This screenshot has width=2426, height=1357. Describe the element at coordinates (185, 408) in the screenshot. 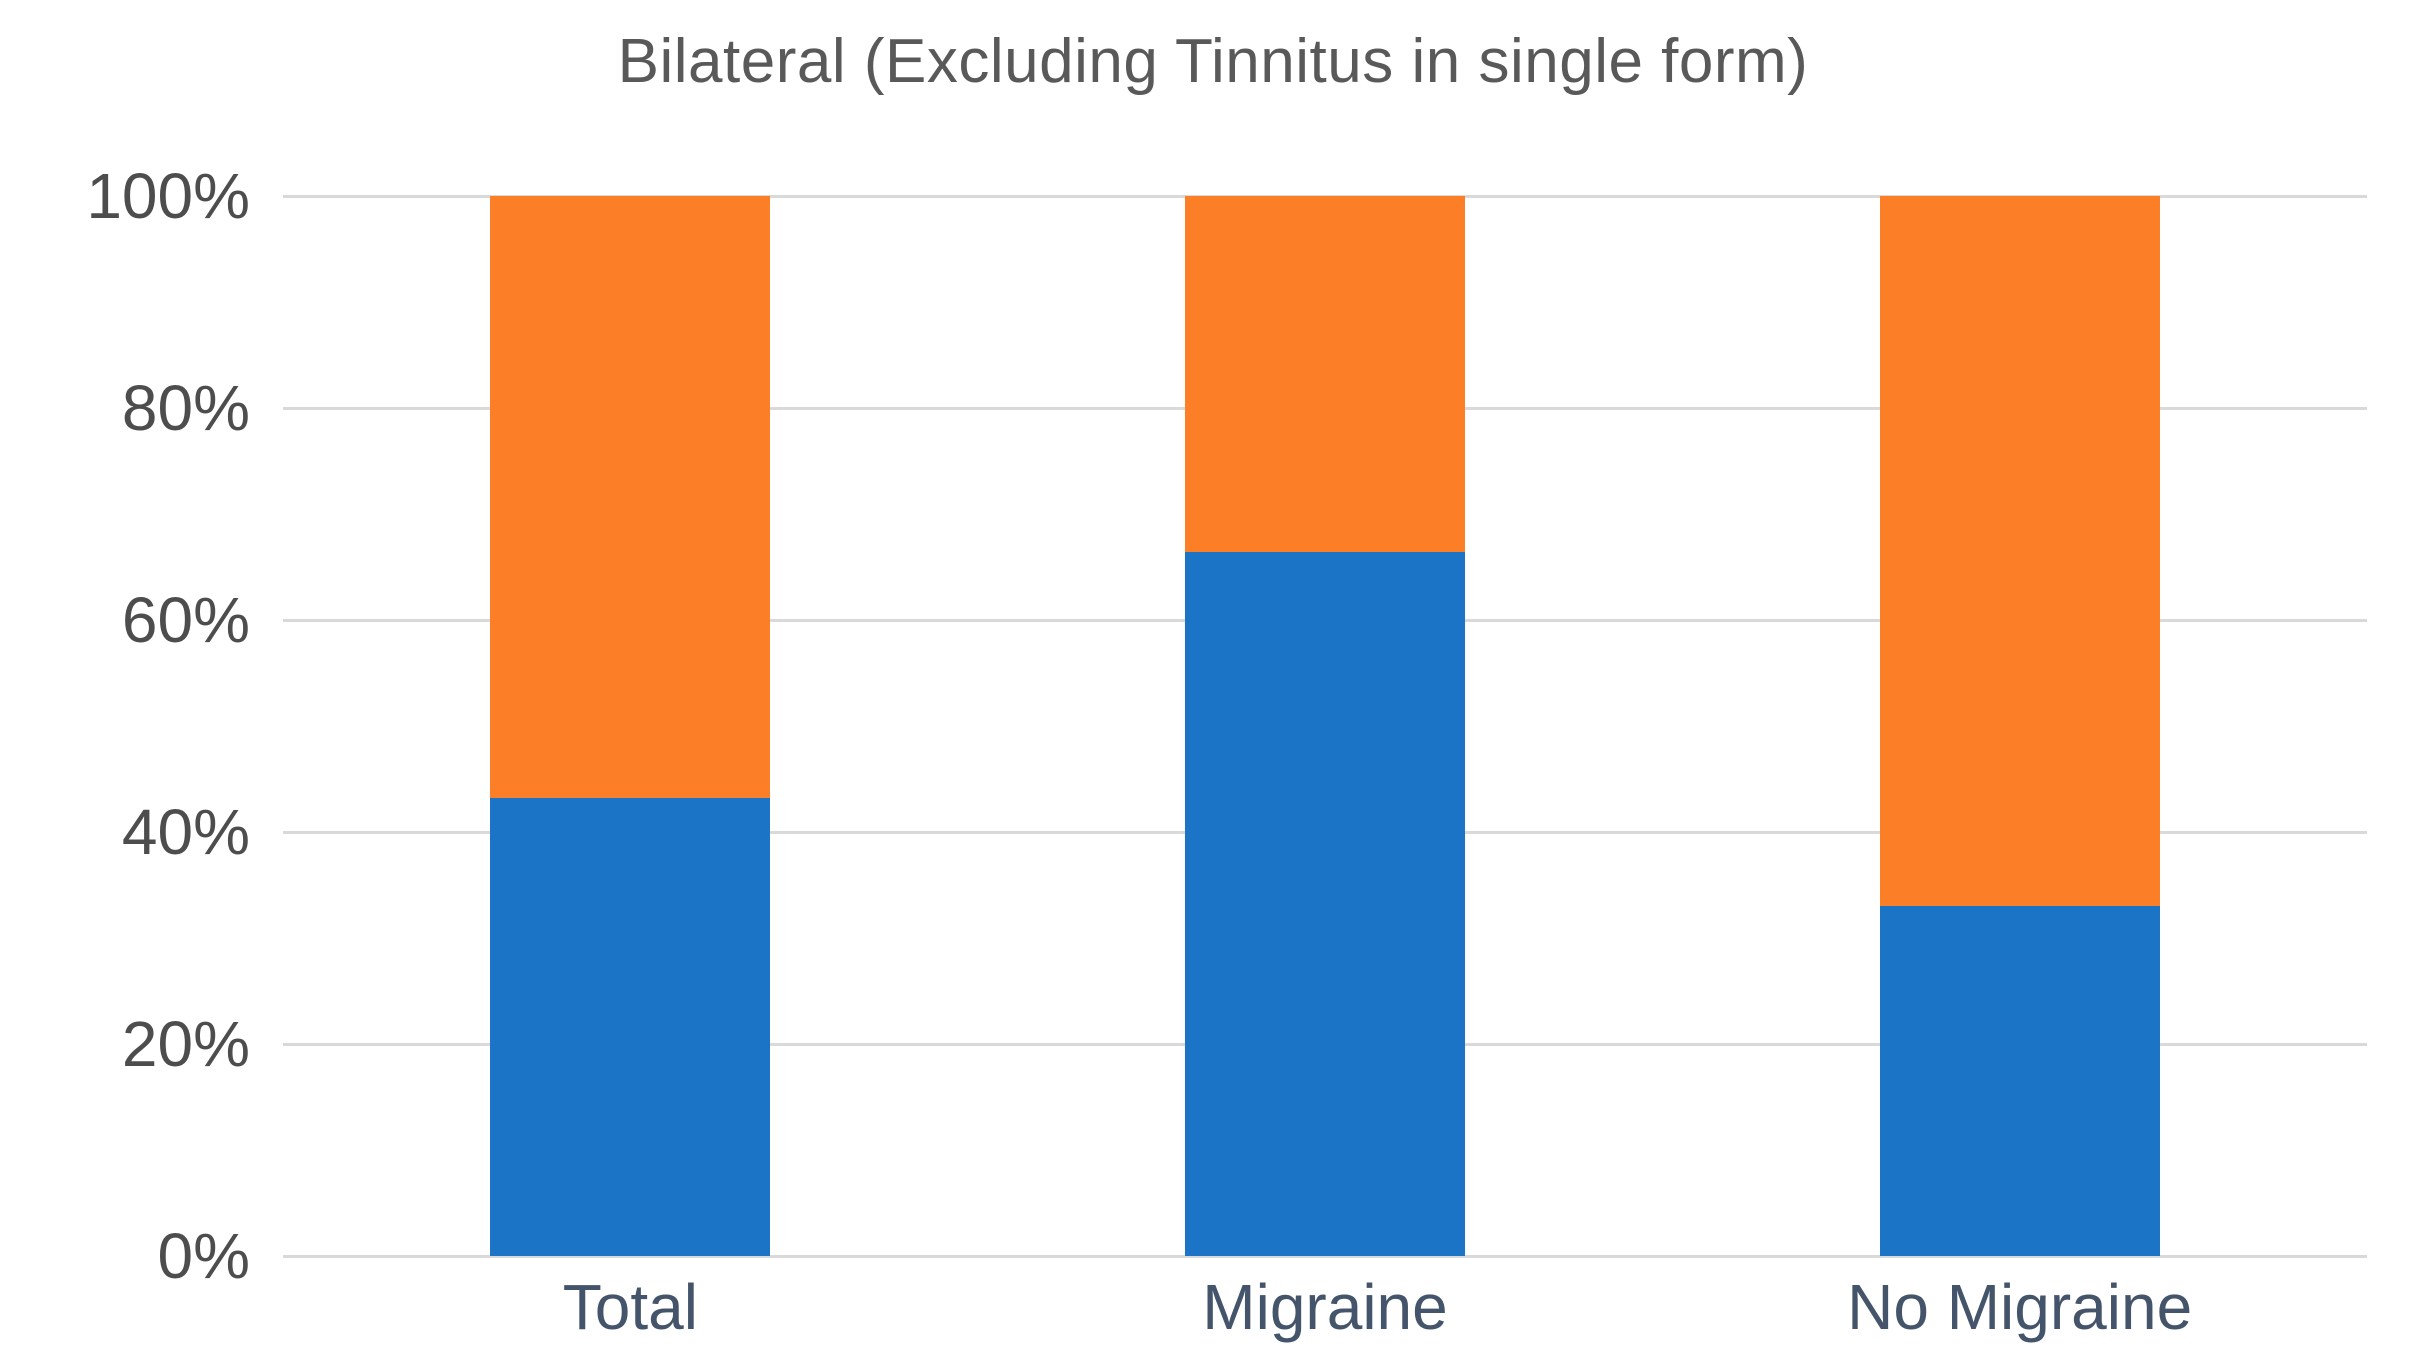

I see `y-axis-tick-label: 80%` at that location.